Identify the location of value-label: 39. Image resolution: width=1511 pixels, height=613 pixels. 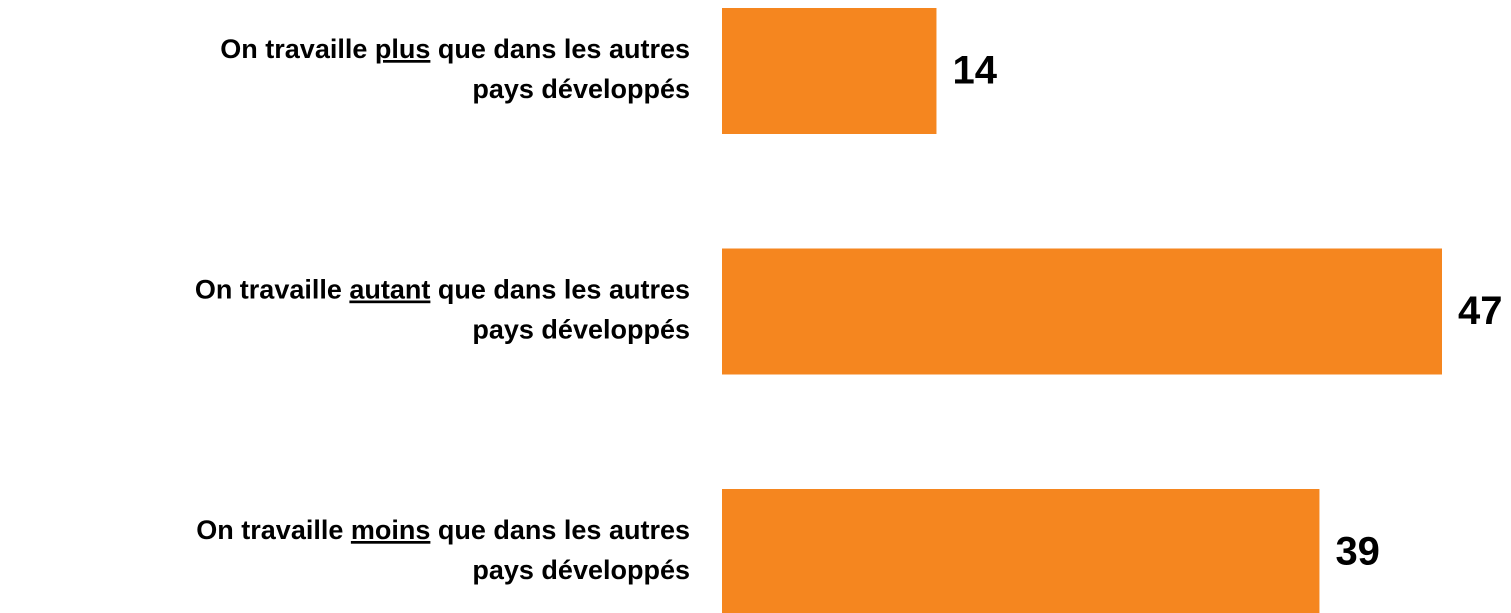
(1357, 552).